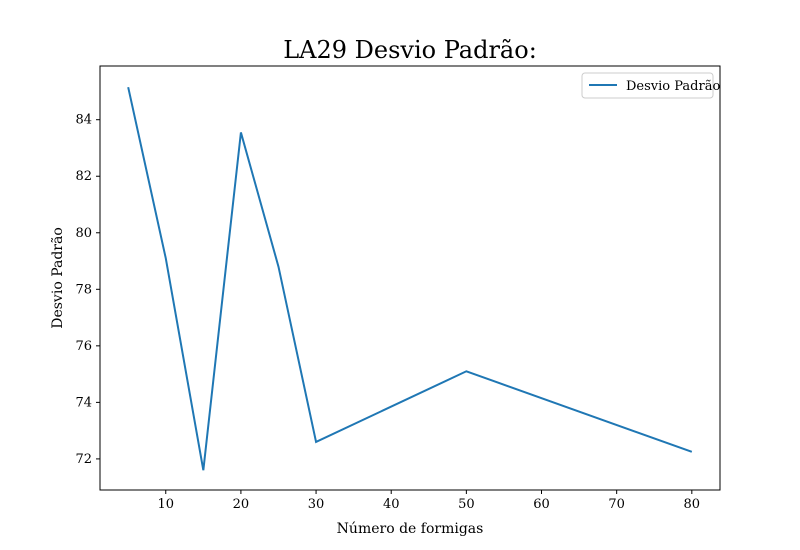  I want to click on x-tick-label-2: 30, so click(316, 504).